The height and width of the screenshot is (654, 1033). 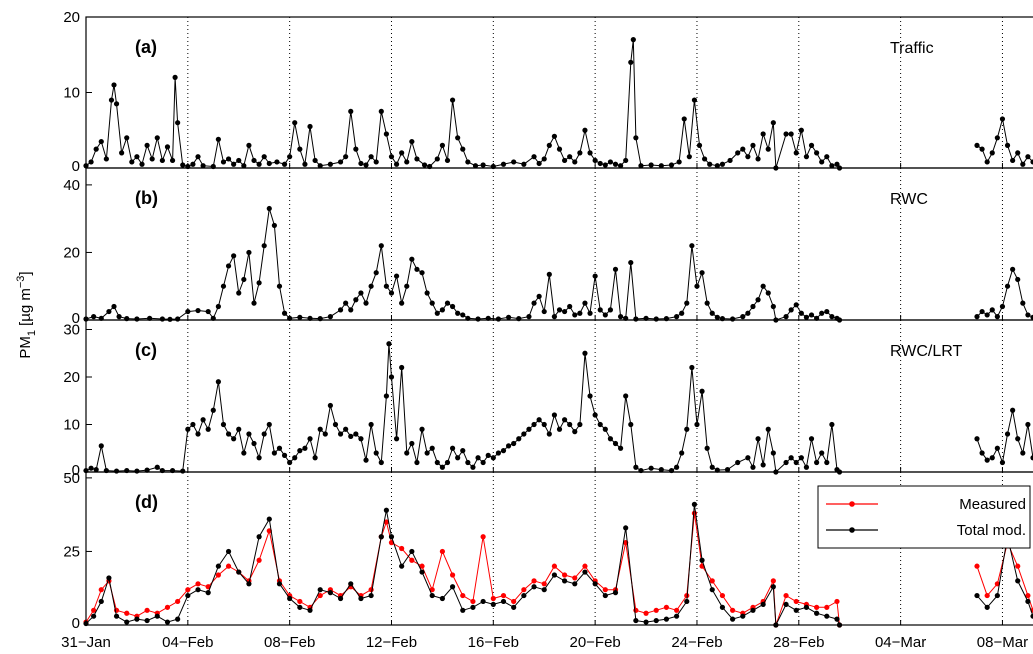 I want to click on legend-box, so click(x=924, y=517).